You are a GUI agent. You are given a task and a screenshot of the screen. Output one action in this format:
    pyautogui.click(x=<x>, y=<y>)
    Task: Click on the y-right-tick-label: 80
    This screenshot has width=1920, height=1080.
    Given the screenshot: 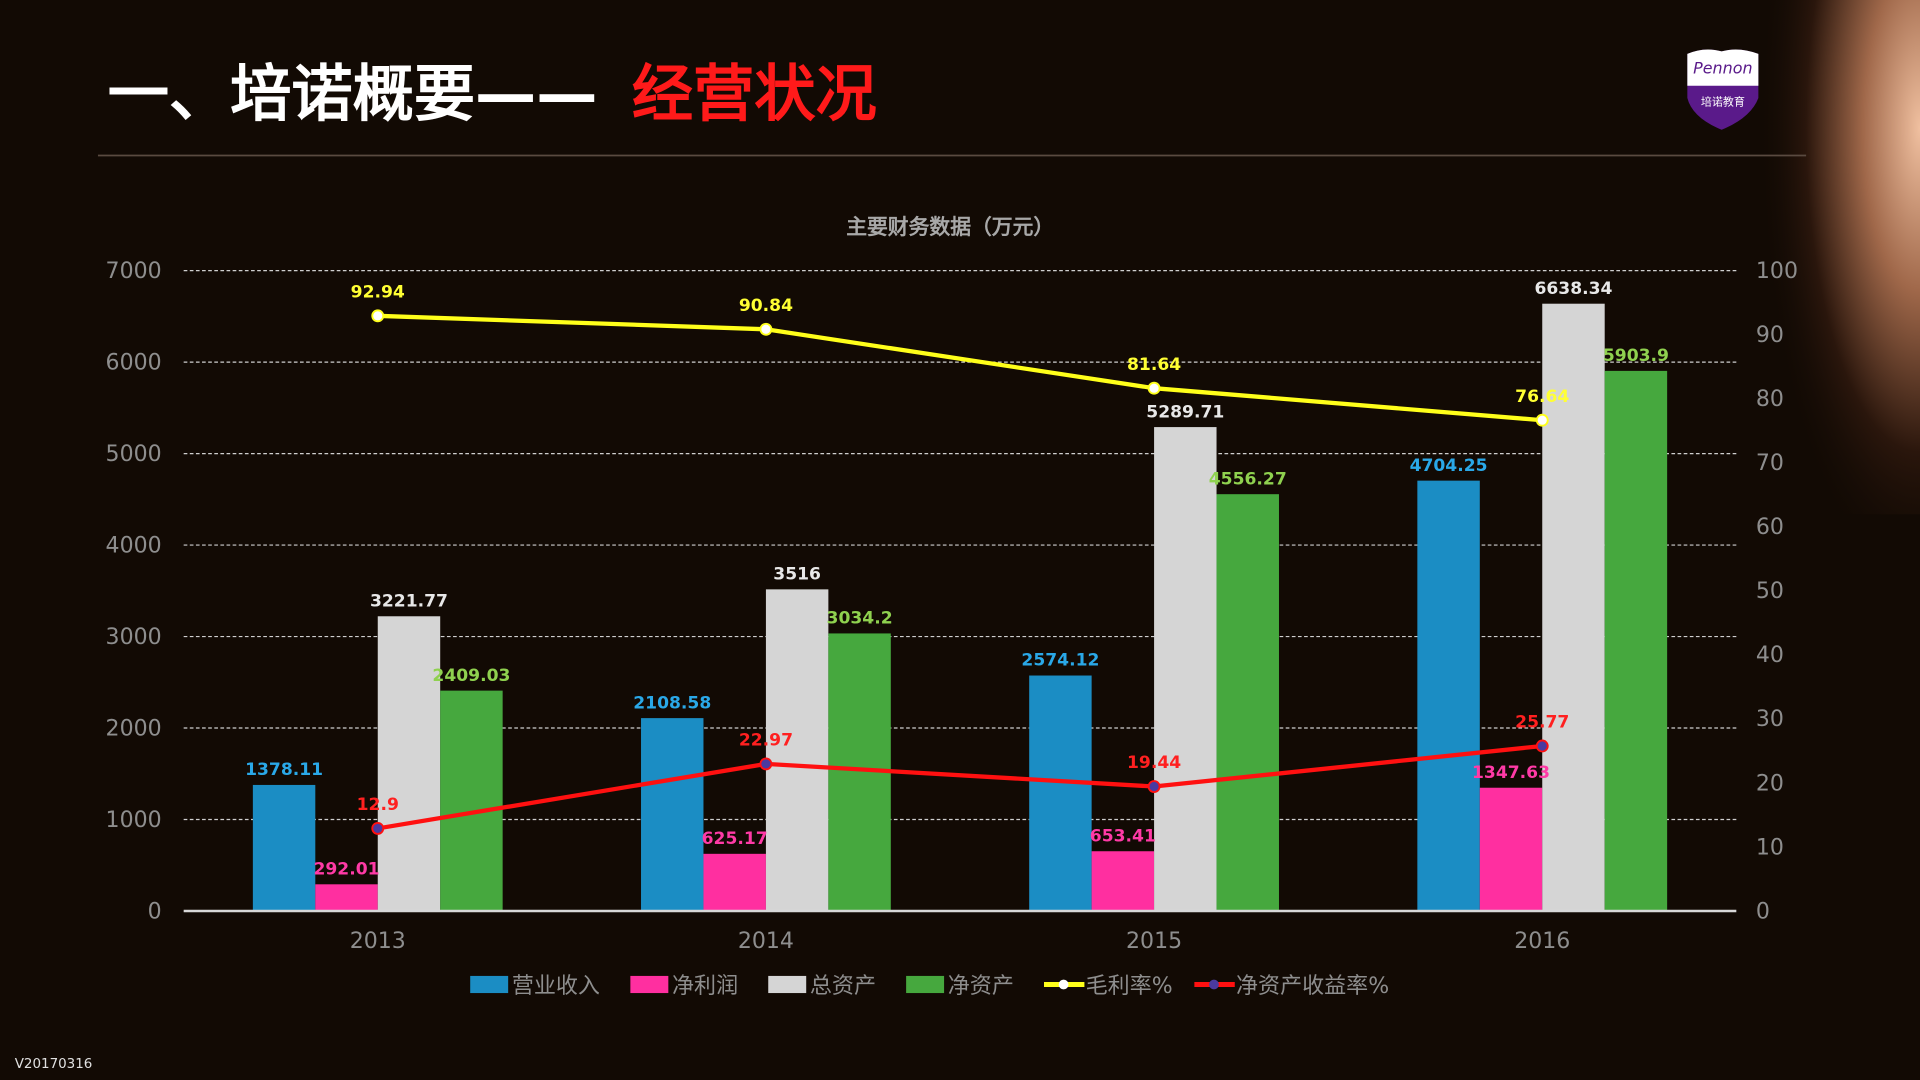 What is the action you would take?
    pyautogui.click(x=1770, y=399)
    